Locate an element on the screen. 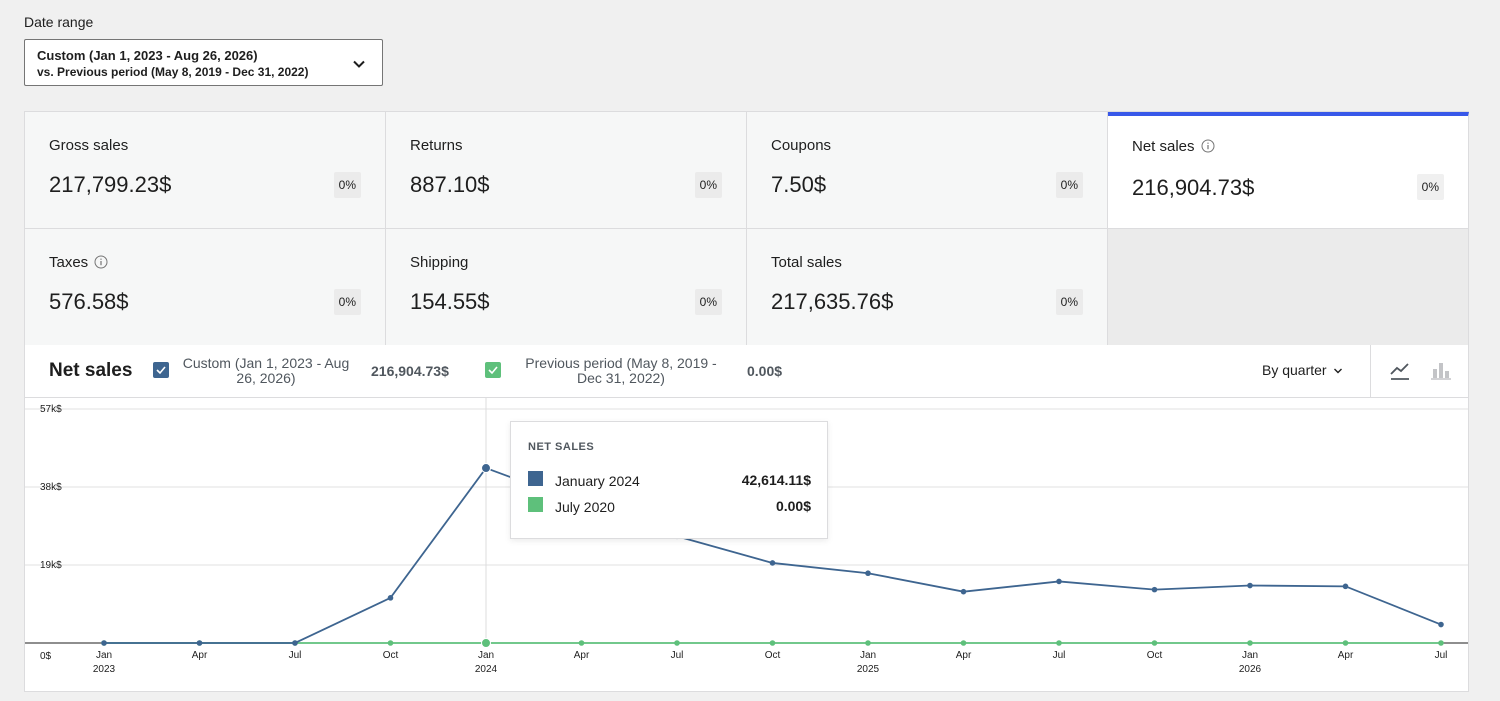 This screenshot has width=1500, height=701. interval-select: By quarter is located at coordinates (1302, 370).